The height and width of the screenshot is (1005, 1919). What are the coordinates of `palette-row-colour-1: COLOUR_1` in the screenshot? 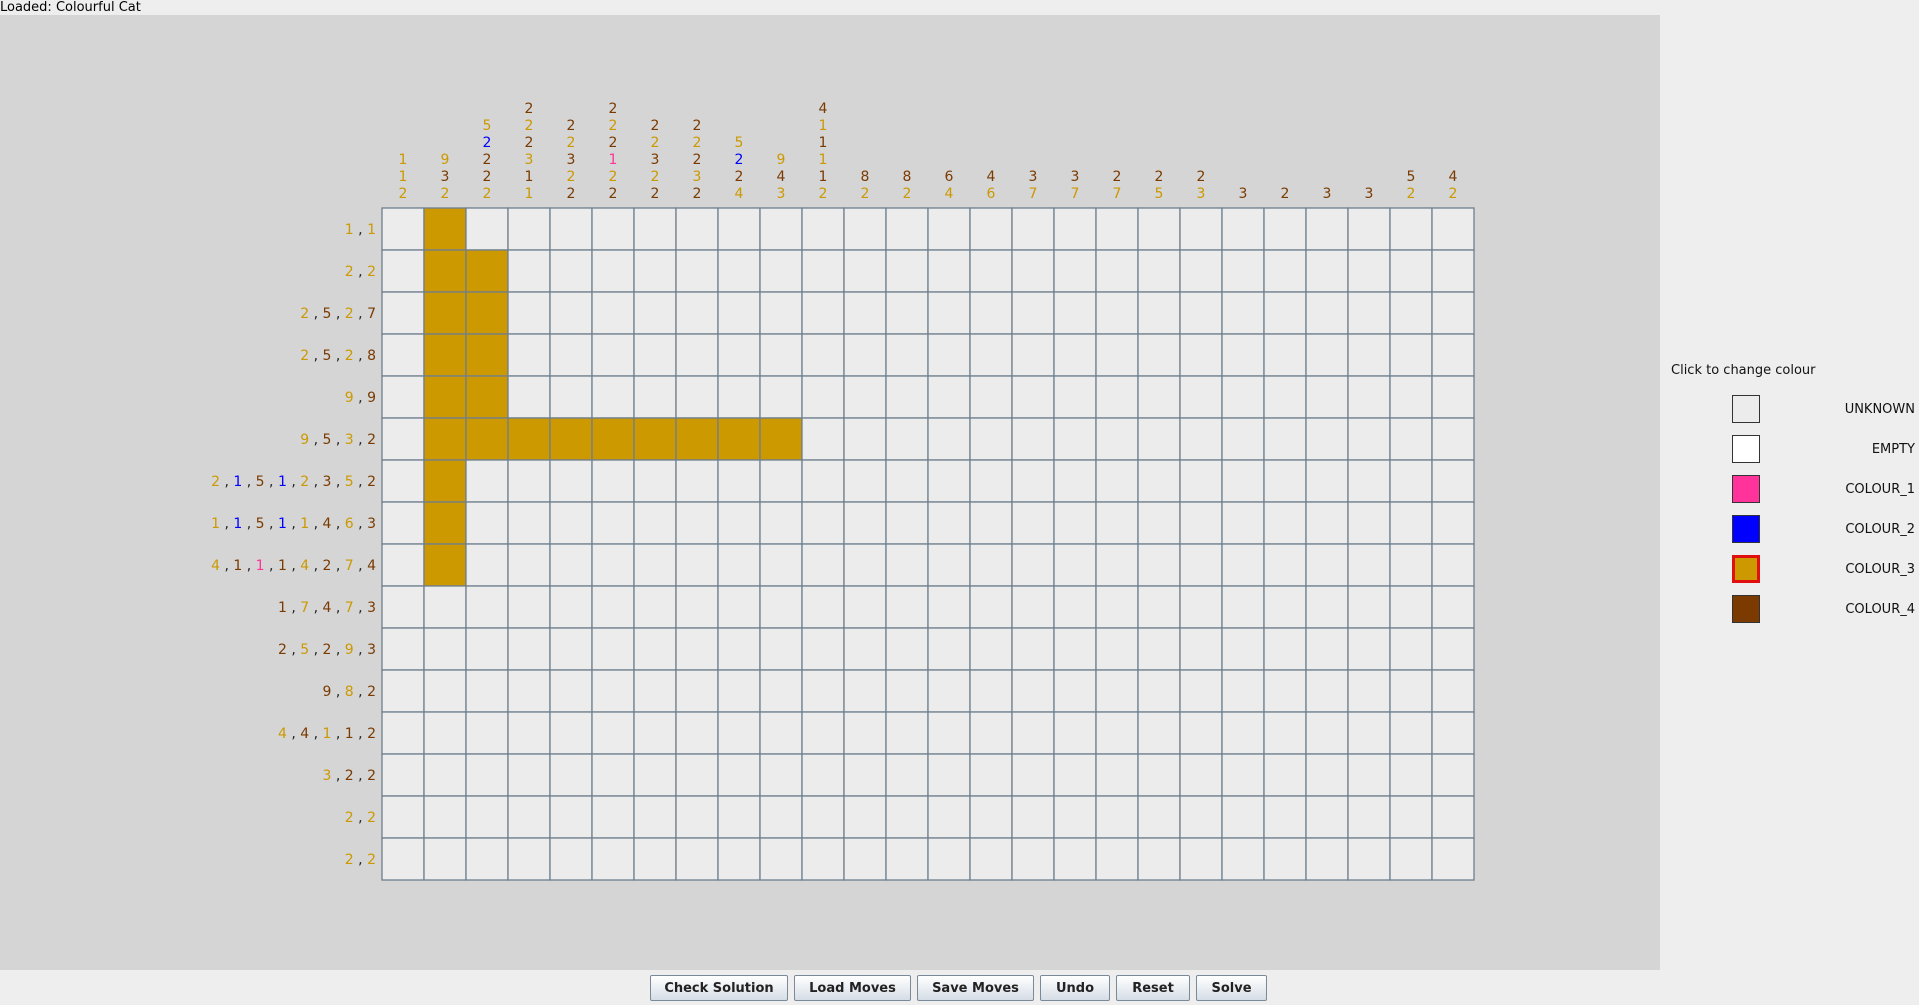 It's located at (1789, 491).